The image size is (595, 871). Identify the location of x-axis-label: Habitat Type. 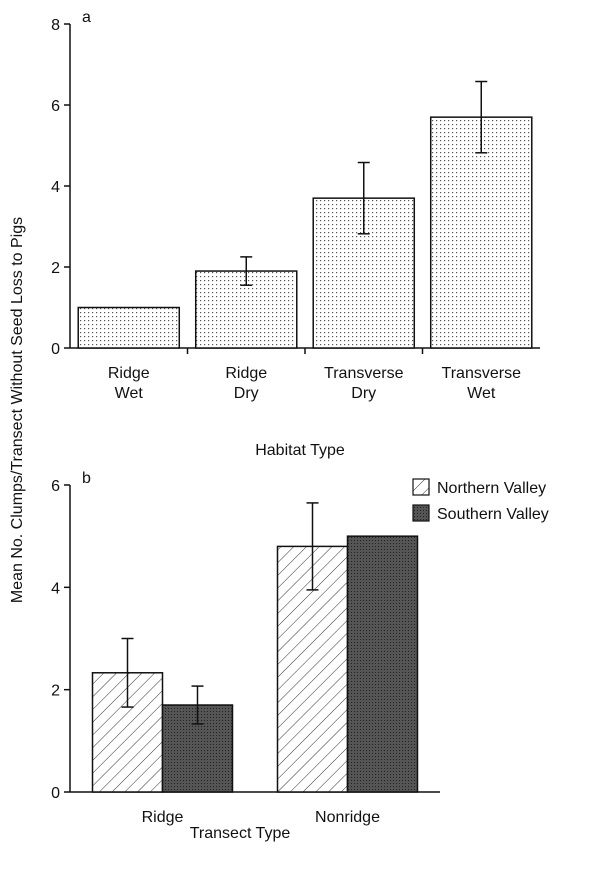
(300, 450).